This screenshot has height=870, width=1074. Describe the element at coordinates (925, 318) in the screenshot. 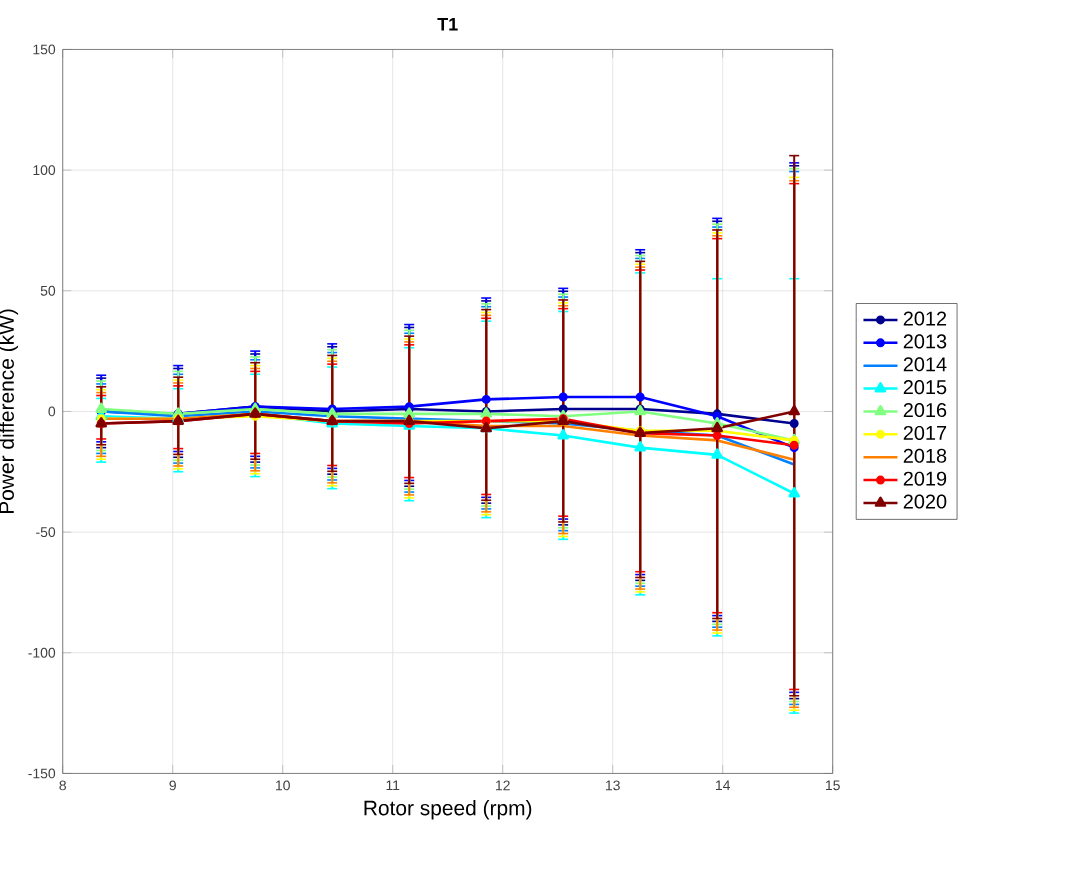

I see `legend-label: 2012` at that location.